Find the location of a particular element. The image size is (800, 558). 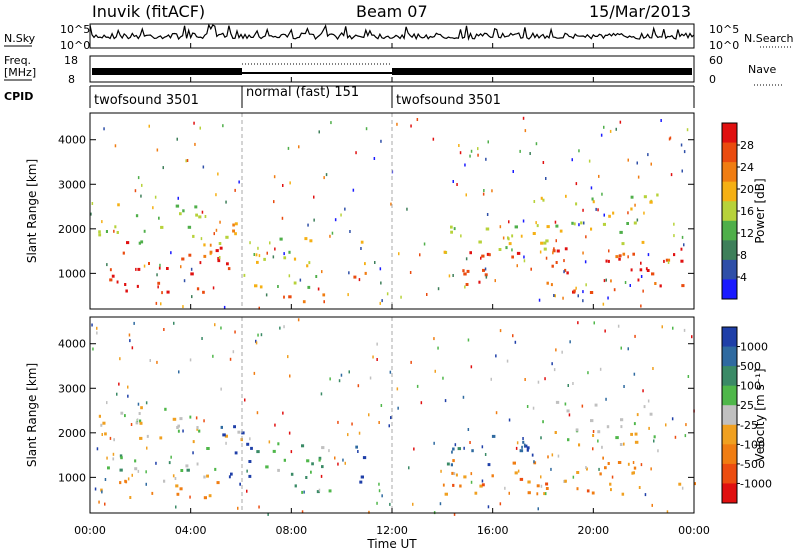

colorbar-tick-label: -1000 is located at coordinates (756, 483).